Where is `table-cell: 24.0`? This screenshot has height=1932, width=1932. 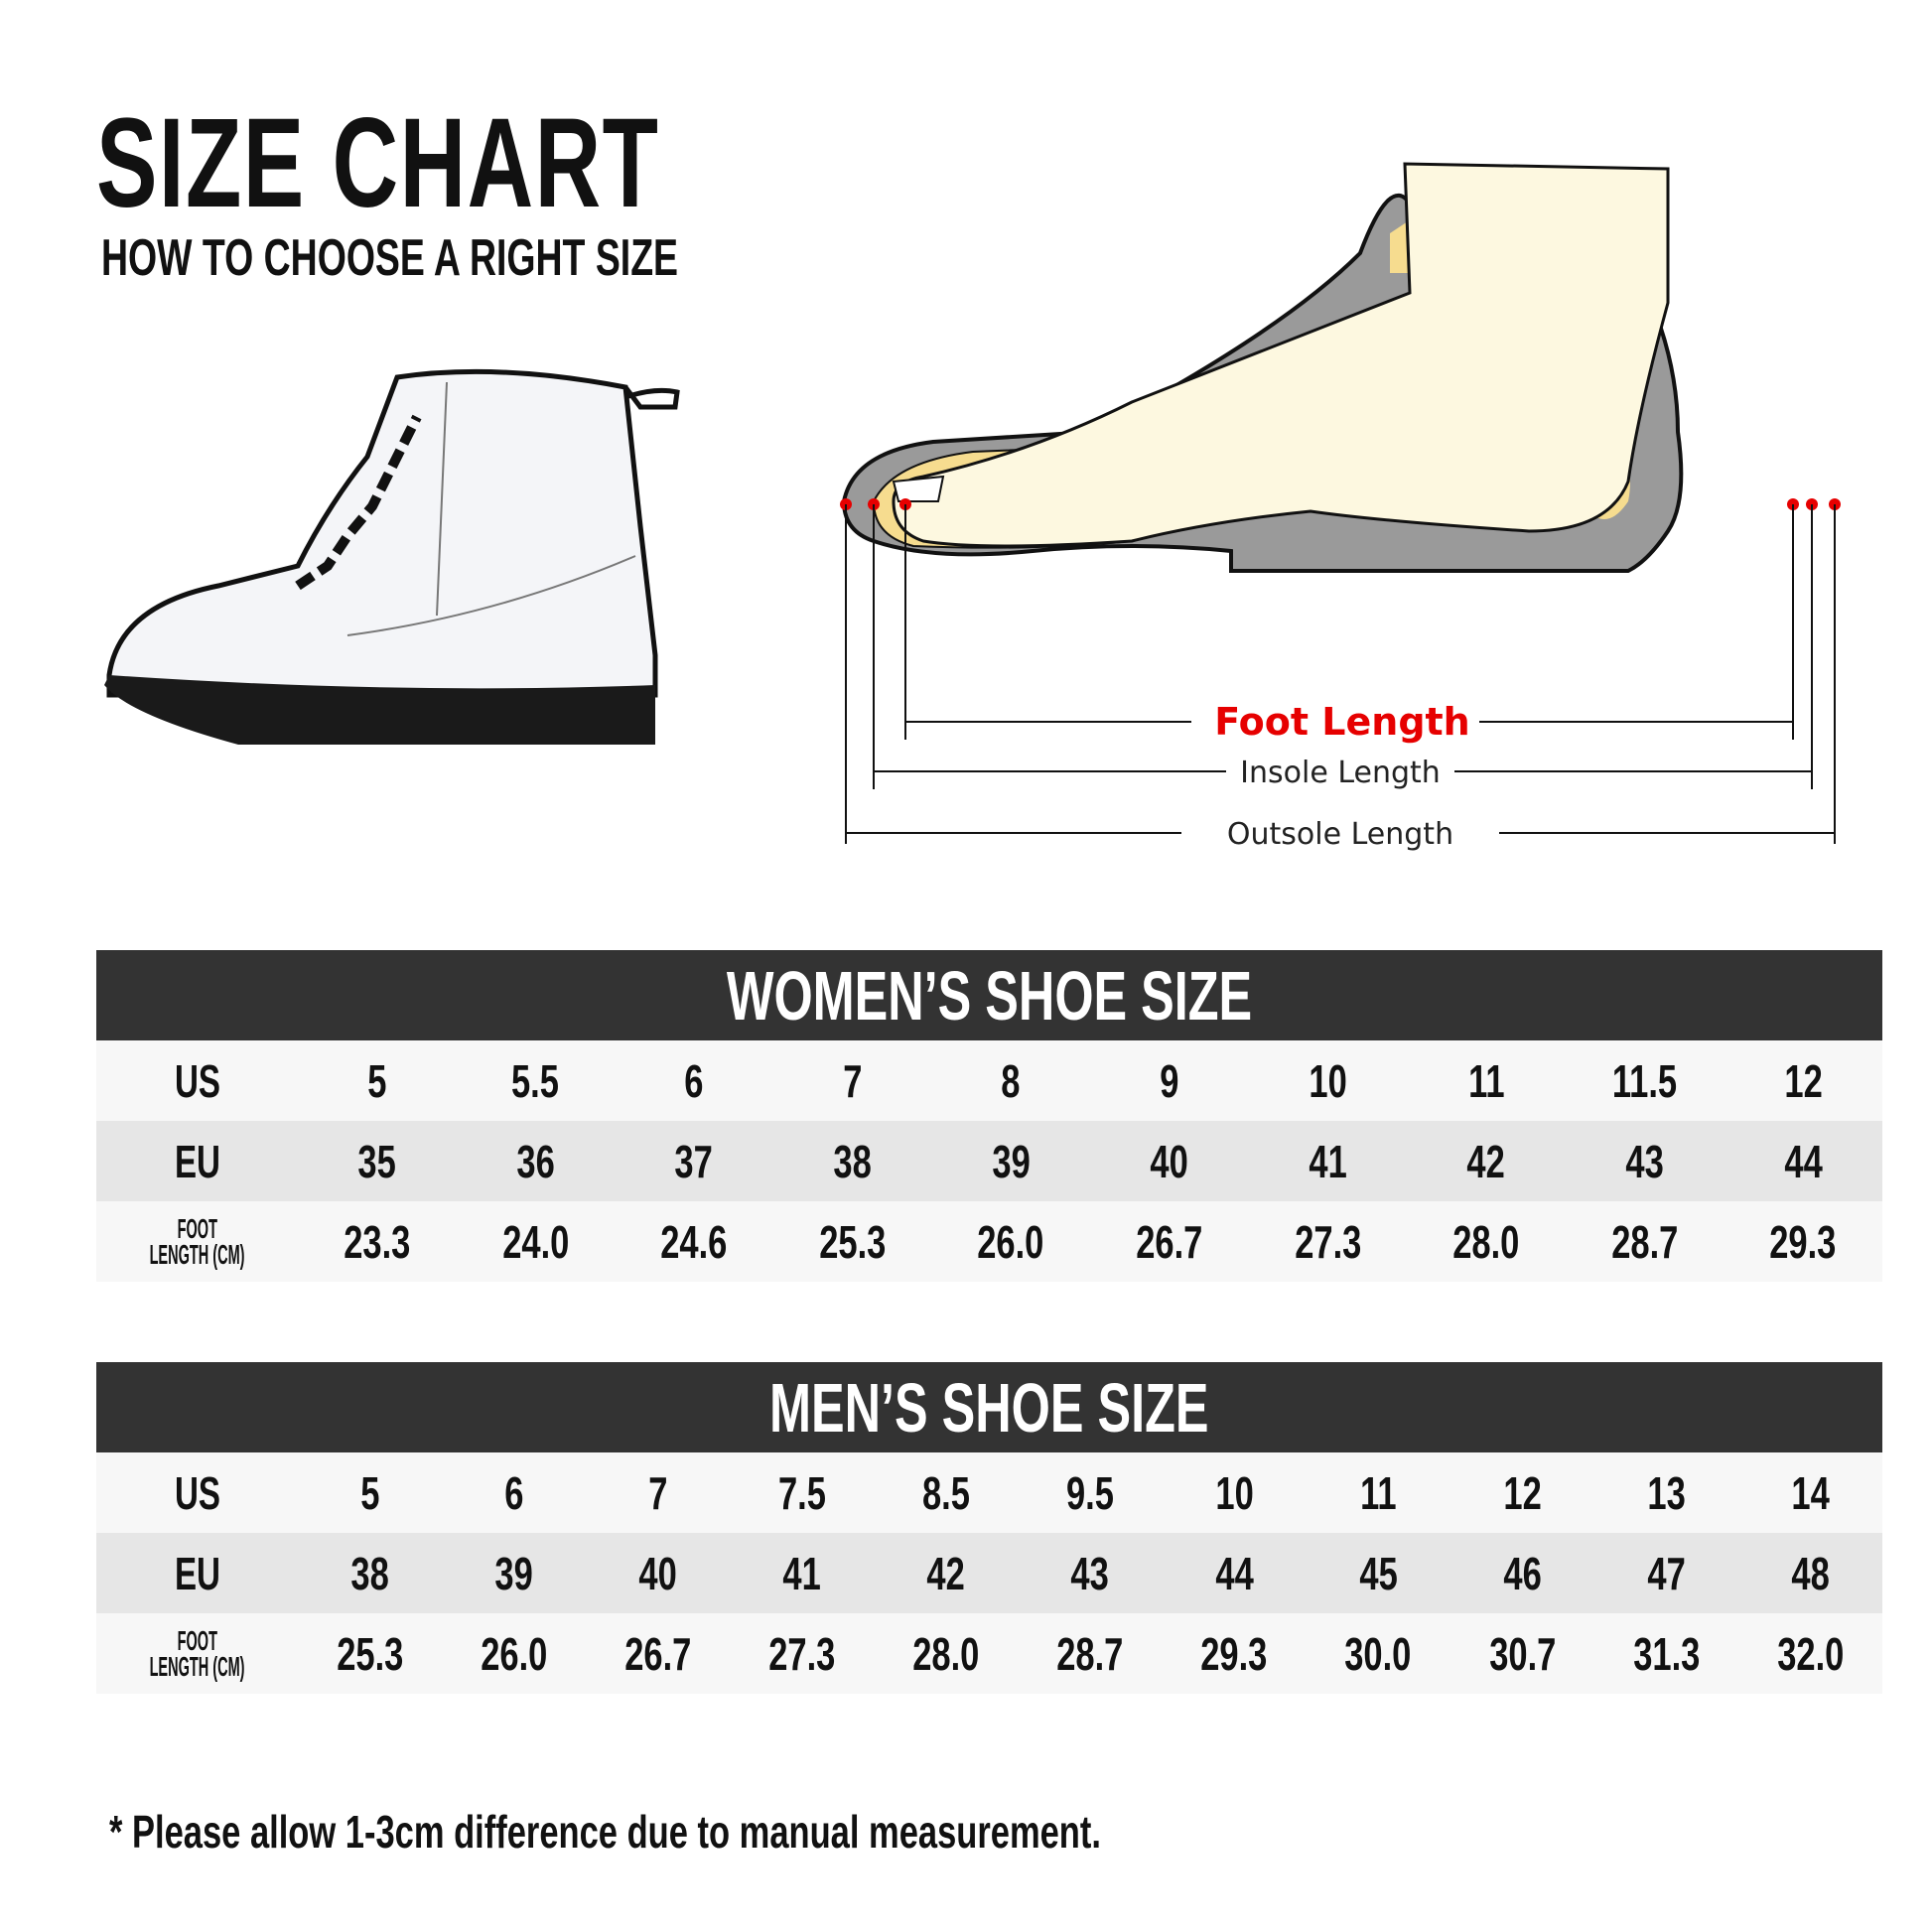 table-cell: 24.0 is located at coordinates (535, 1241).